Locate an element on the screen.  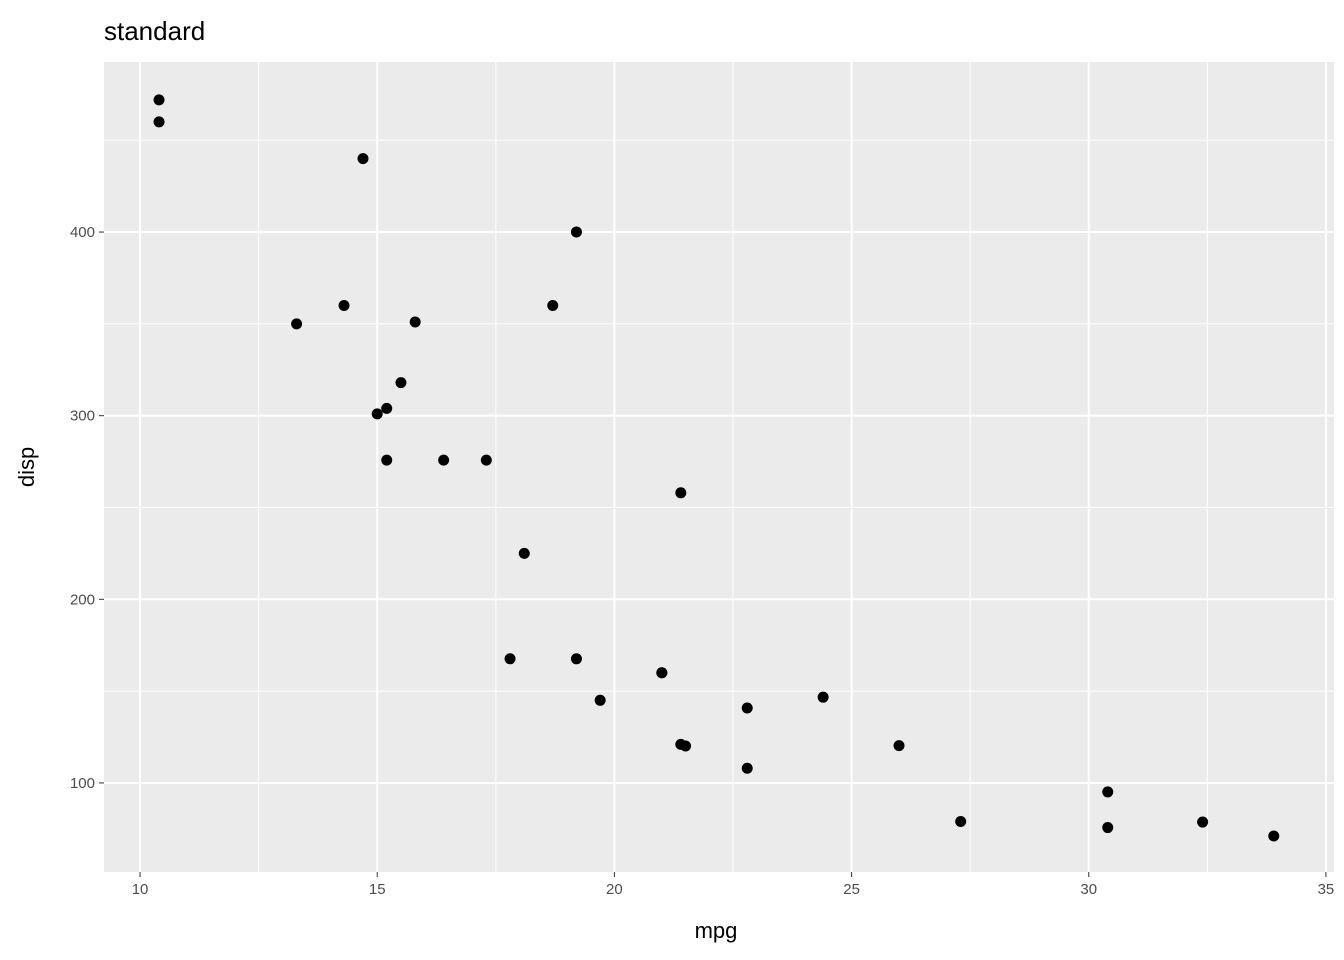
x-axis-label: mpg is located at coordinates (716, 930).